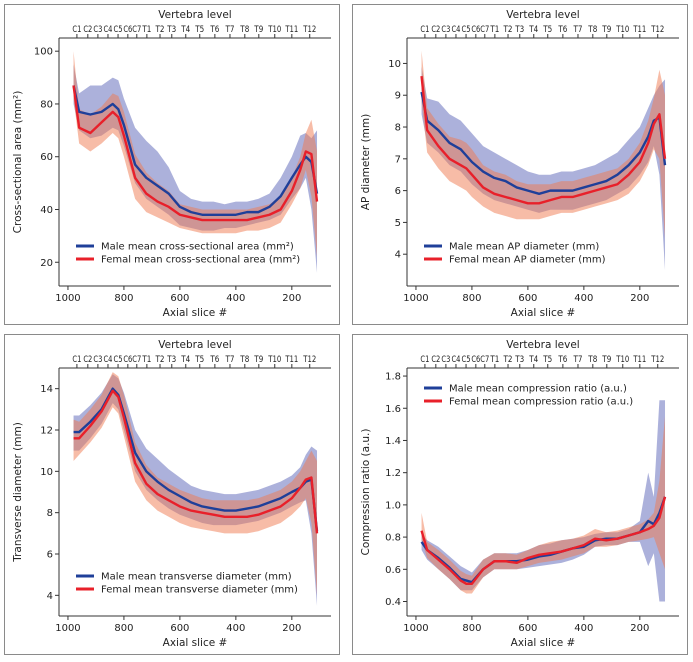 The width and height of the screenshot is (693, 662). What do you see at coordinates (197, 247) in the screenshot?
I see `male-legend-label: Male mean cross-sectional area (mm²)` at bounding box center [197, 247].